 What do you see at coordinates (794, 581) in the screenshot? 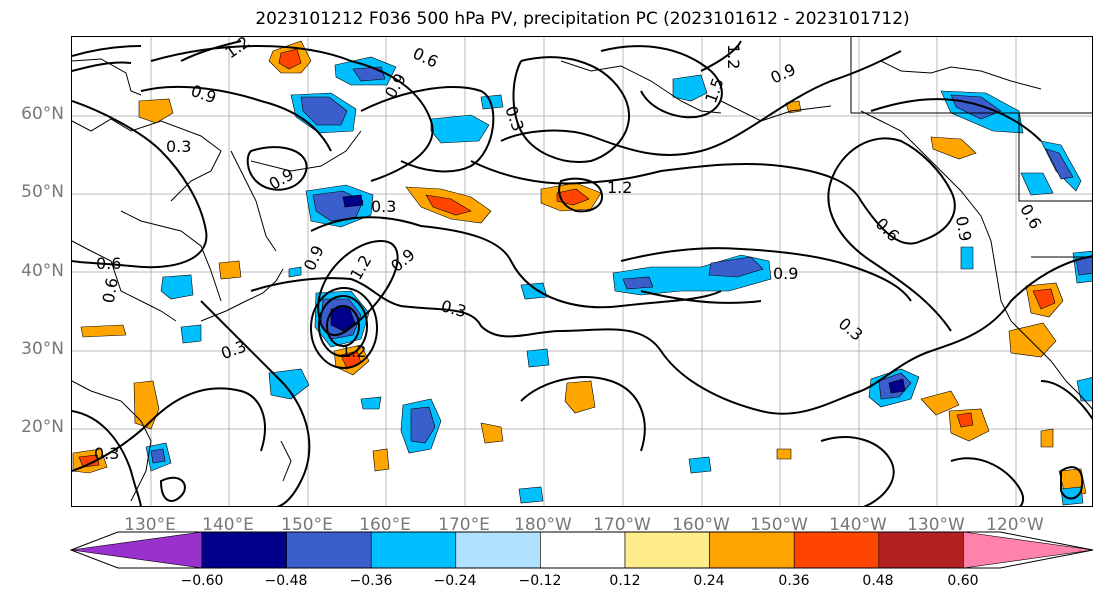
I see `colorbar-tick-label: 0.36` at bounding box center [794, 581].